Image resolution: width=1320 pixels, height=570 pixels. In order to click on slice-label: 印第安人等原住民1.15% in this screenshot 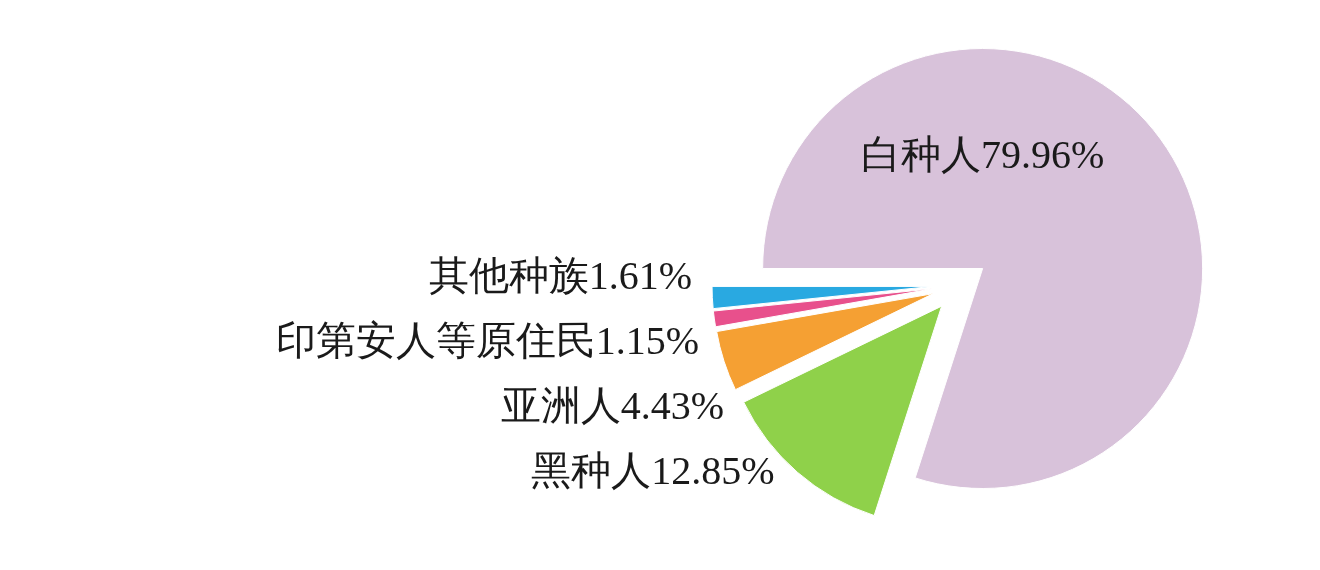, I will do `click(487, 341)`.